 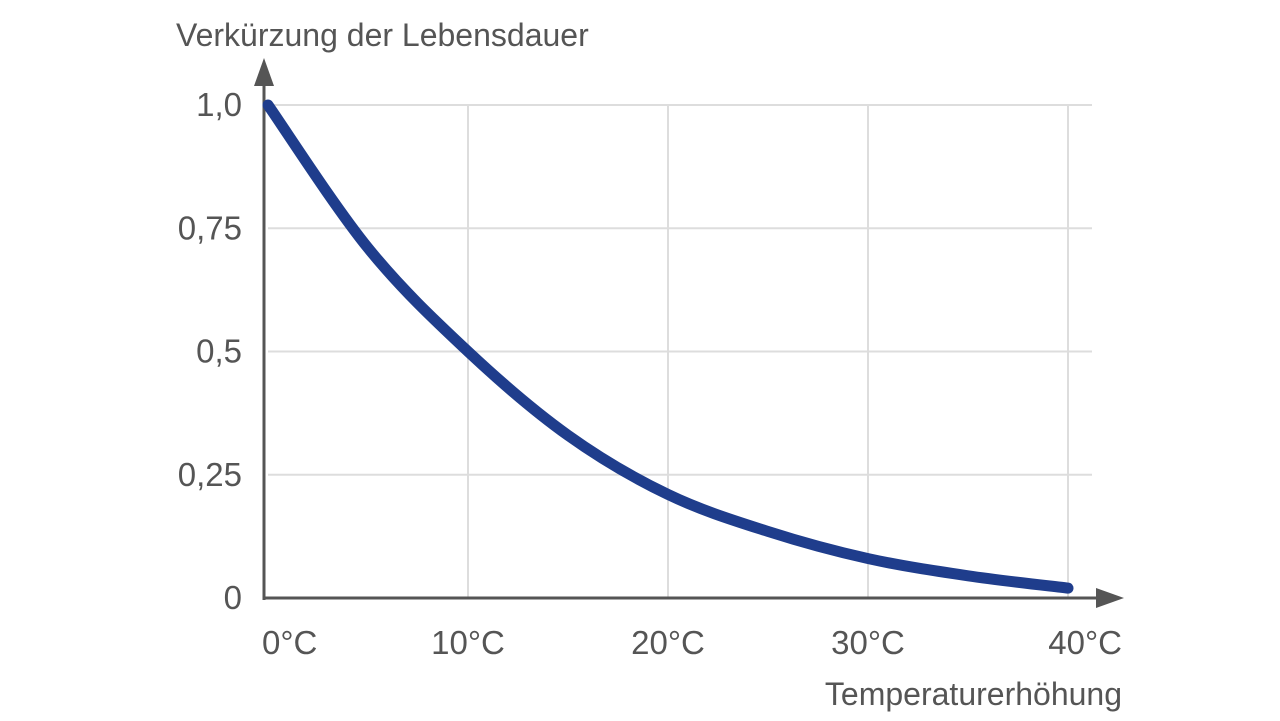 I want to click on x-tick-labels: 0°C 10°C 20°C 30°C 40°C, so click(x=692, y=642).